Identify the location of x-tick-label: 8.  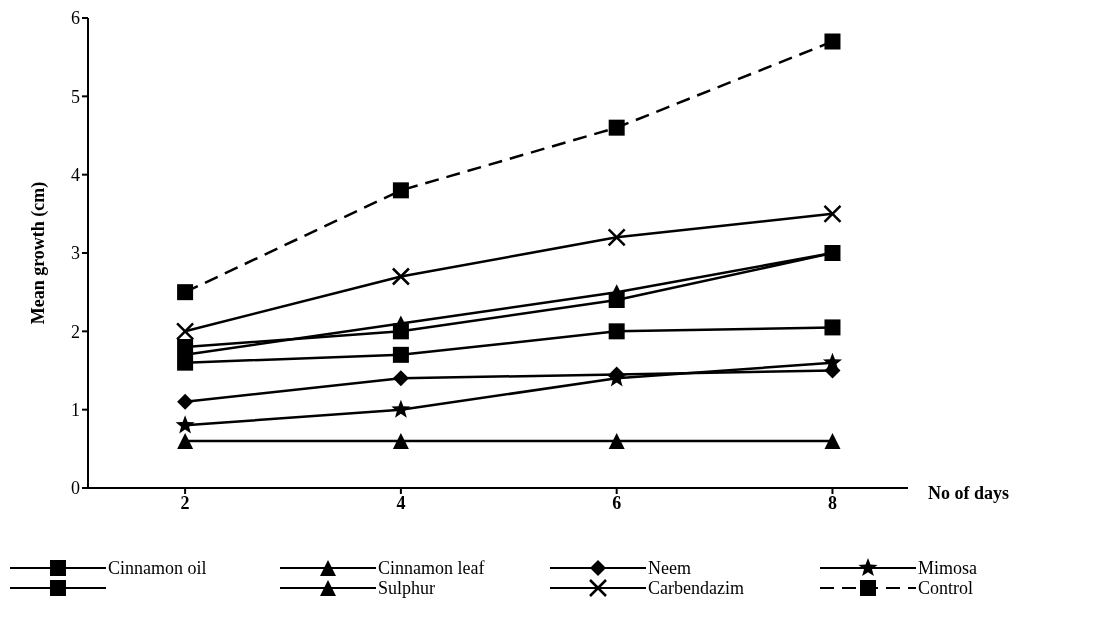
(832, 502).